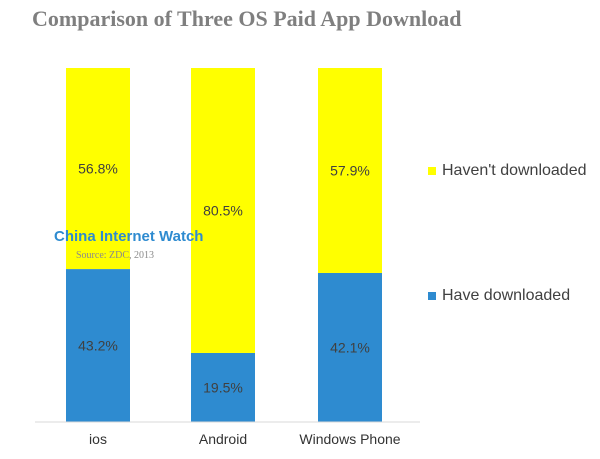  Describe the element at coordinates (98, 439) in the screenshot. I see `x-tick-label: ios` at that location.